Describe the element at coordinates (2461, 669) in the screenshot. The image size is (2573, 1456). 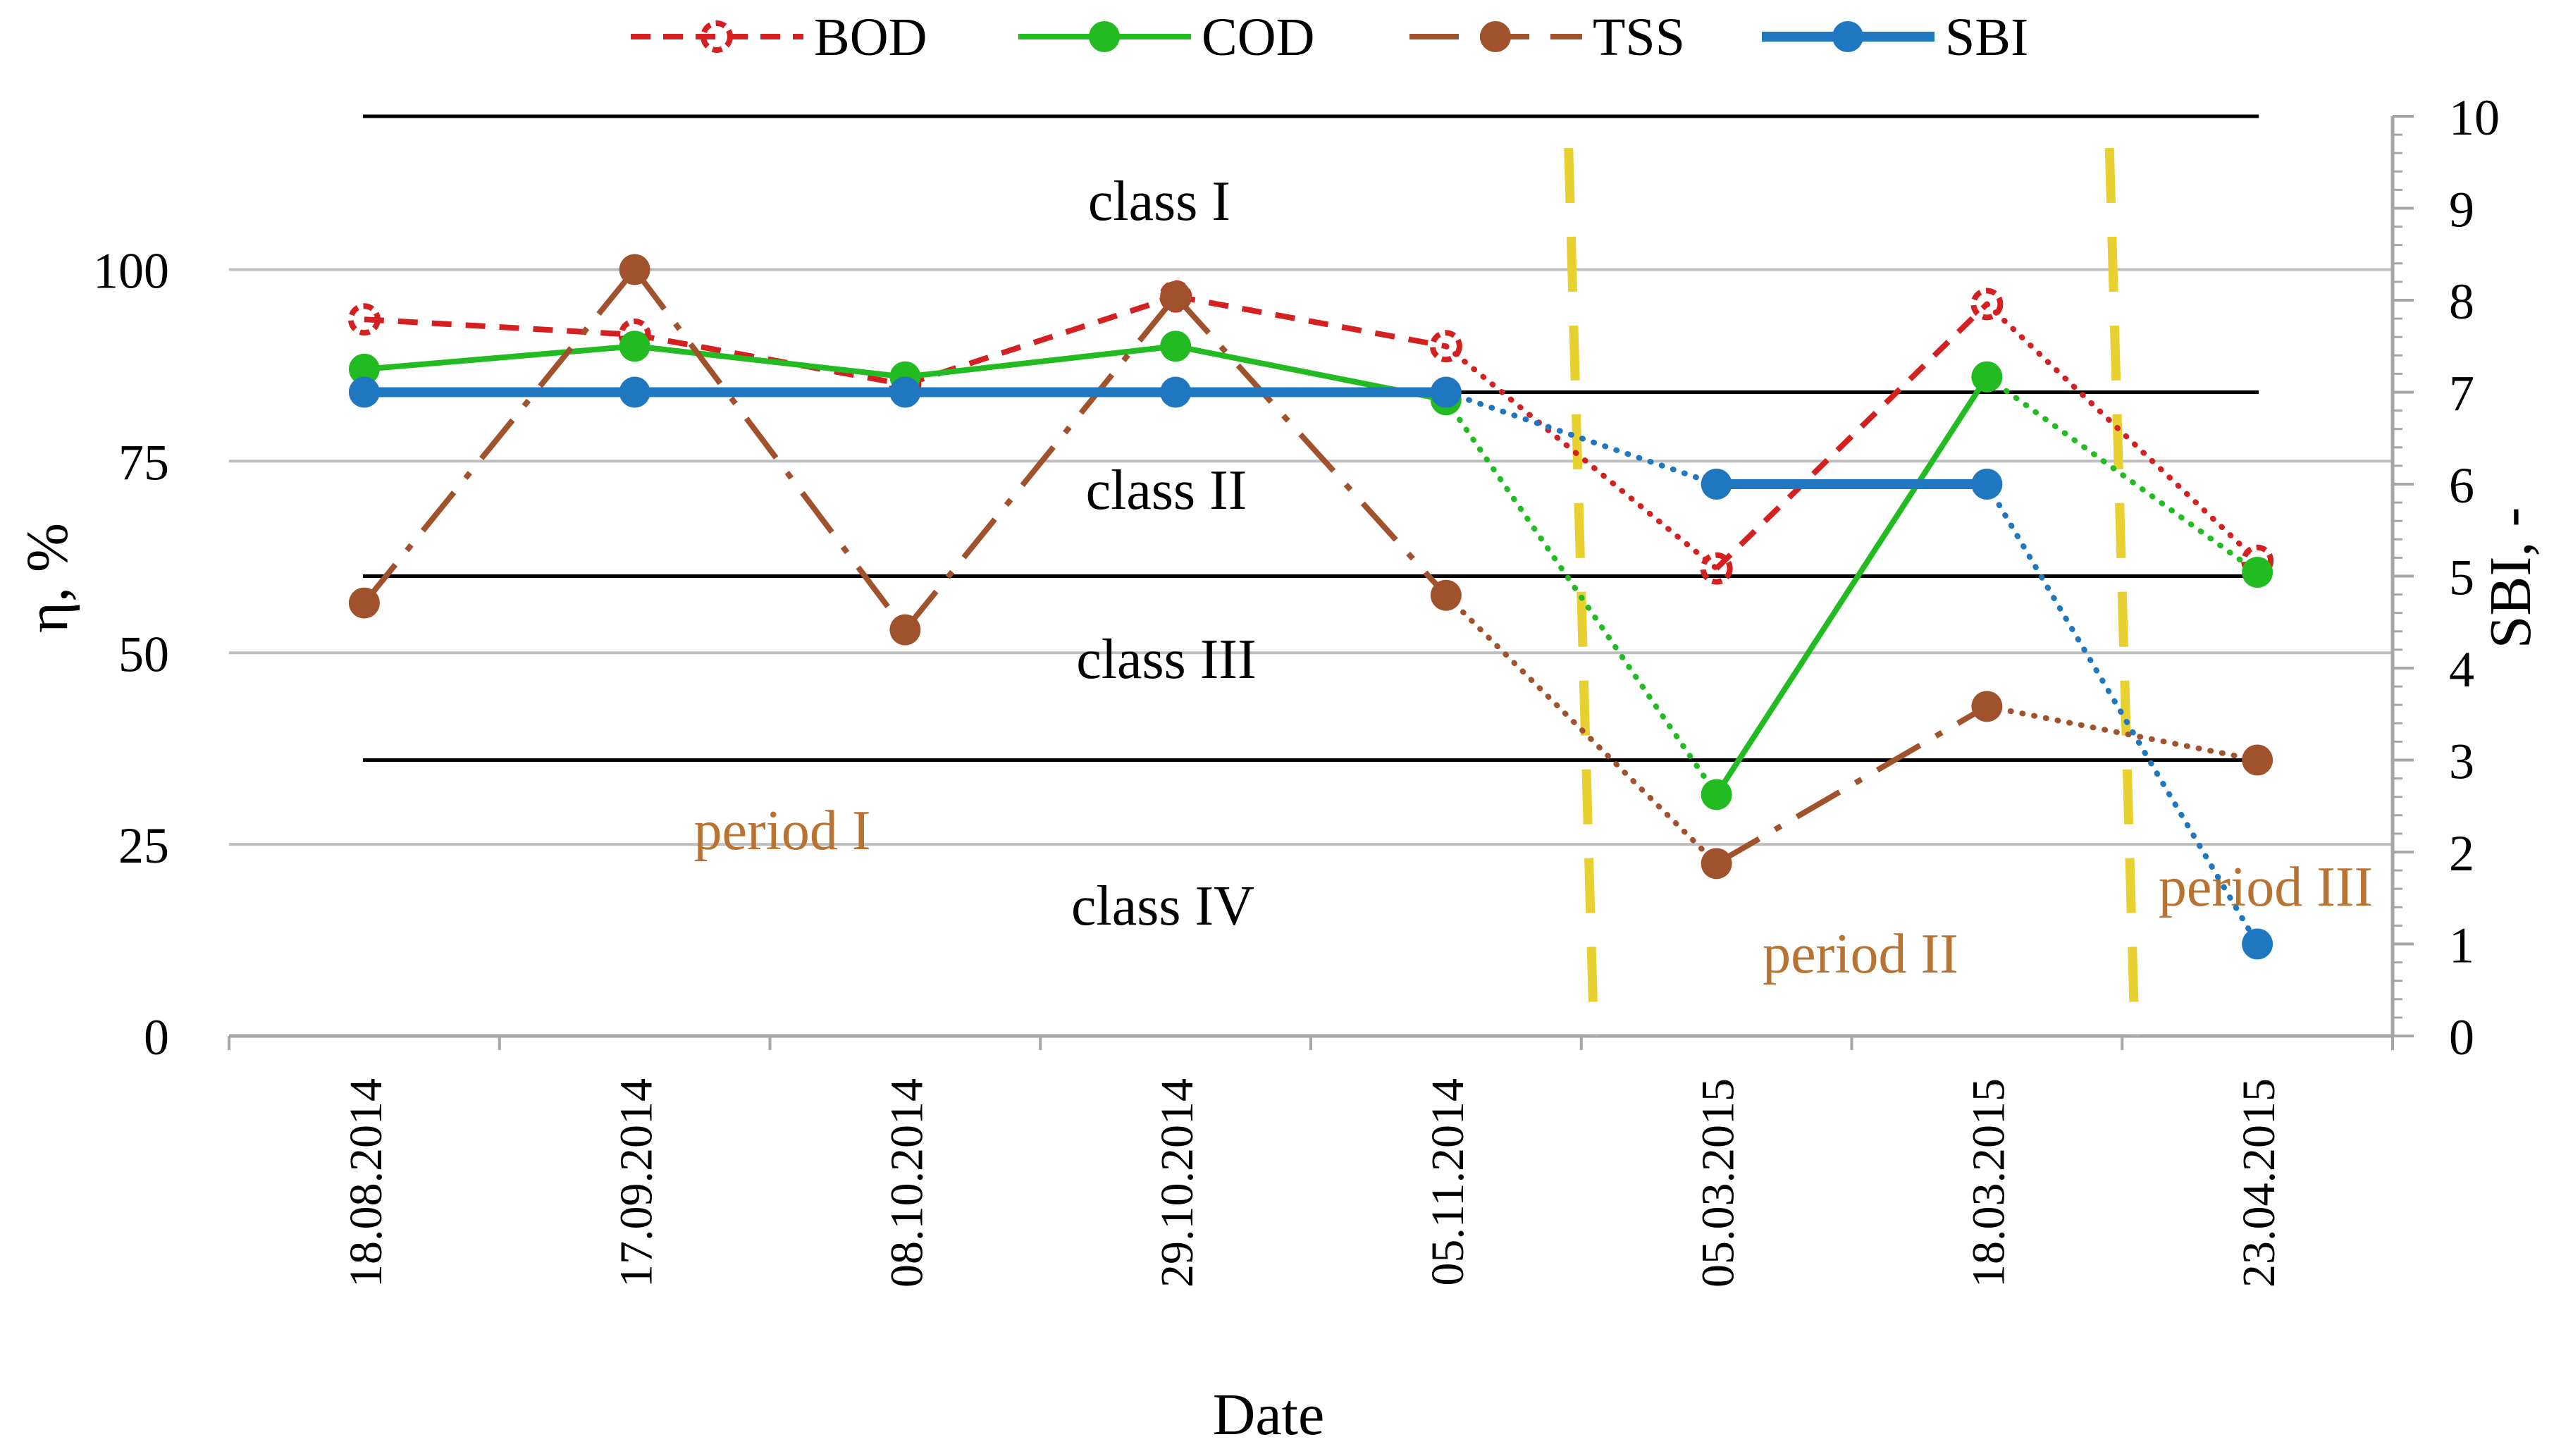
I see `y2-tick-label: 4` at that location.